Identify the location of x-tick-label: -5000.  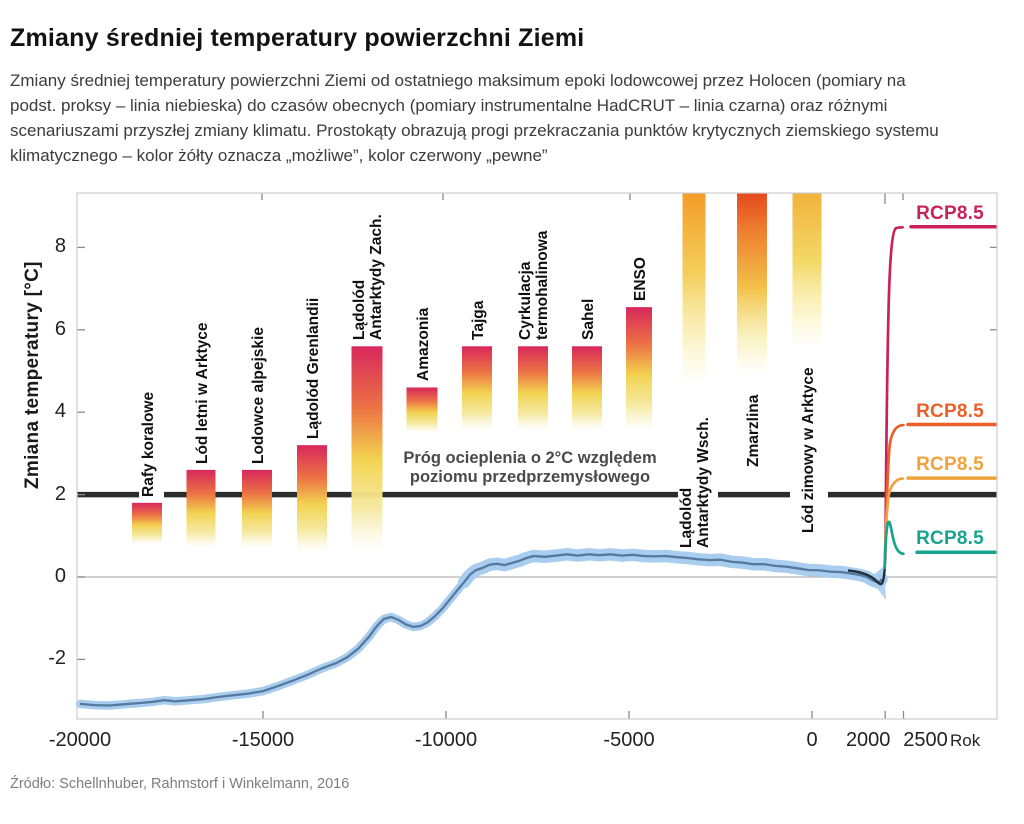
(629, 740).